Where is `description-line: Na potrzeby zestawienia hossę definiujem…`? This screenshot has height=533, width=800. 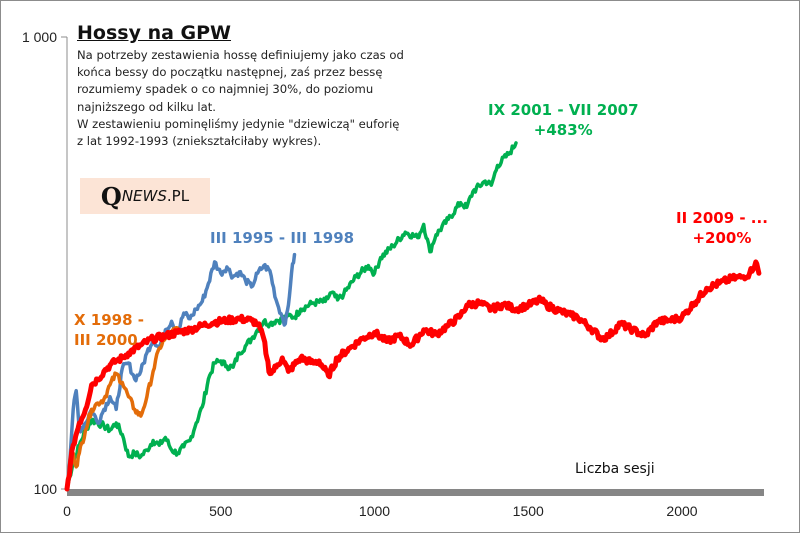
description-line: Na potrzeby zestawienia hossę definiujem… is located at coordinates (240, 55).